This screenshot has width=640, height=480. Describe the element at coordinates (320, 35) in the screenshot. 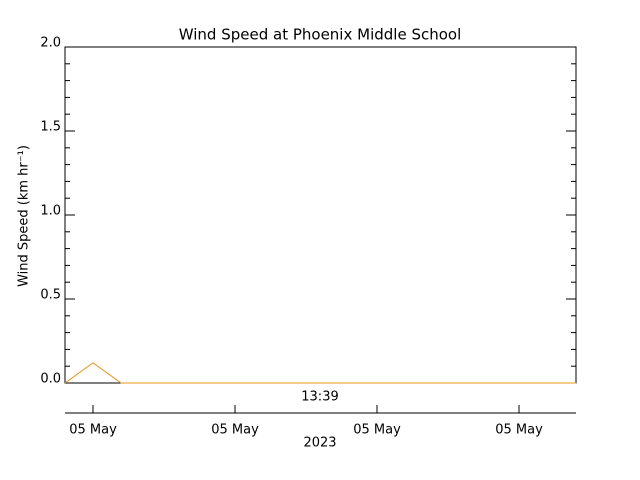

I see `chart-title: Wind Speed at Phoenix Middle School` at that location.